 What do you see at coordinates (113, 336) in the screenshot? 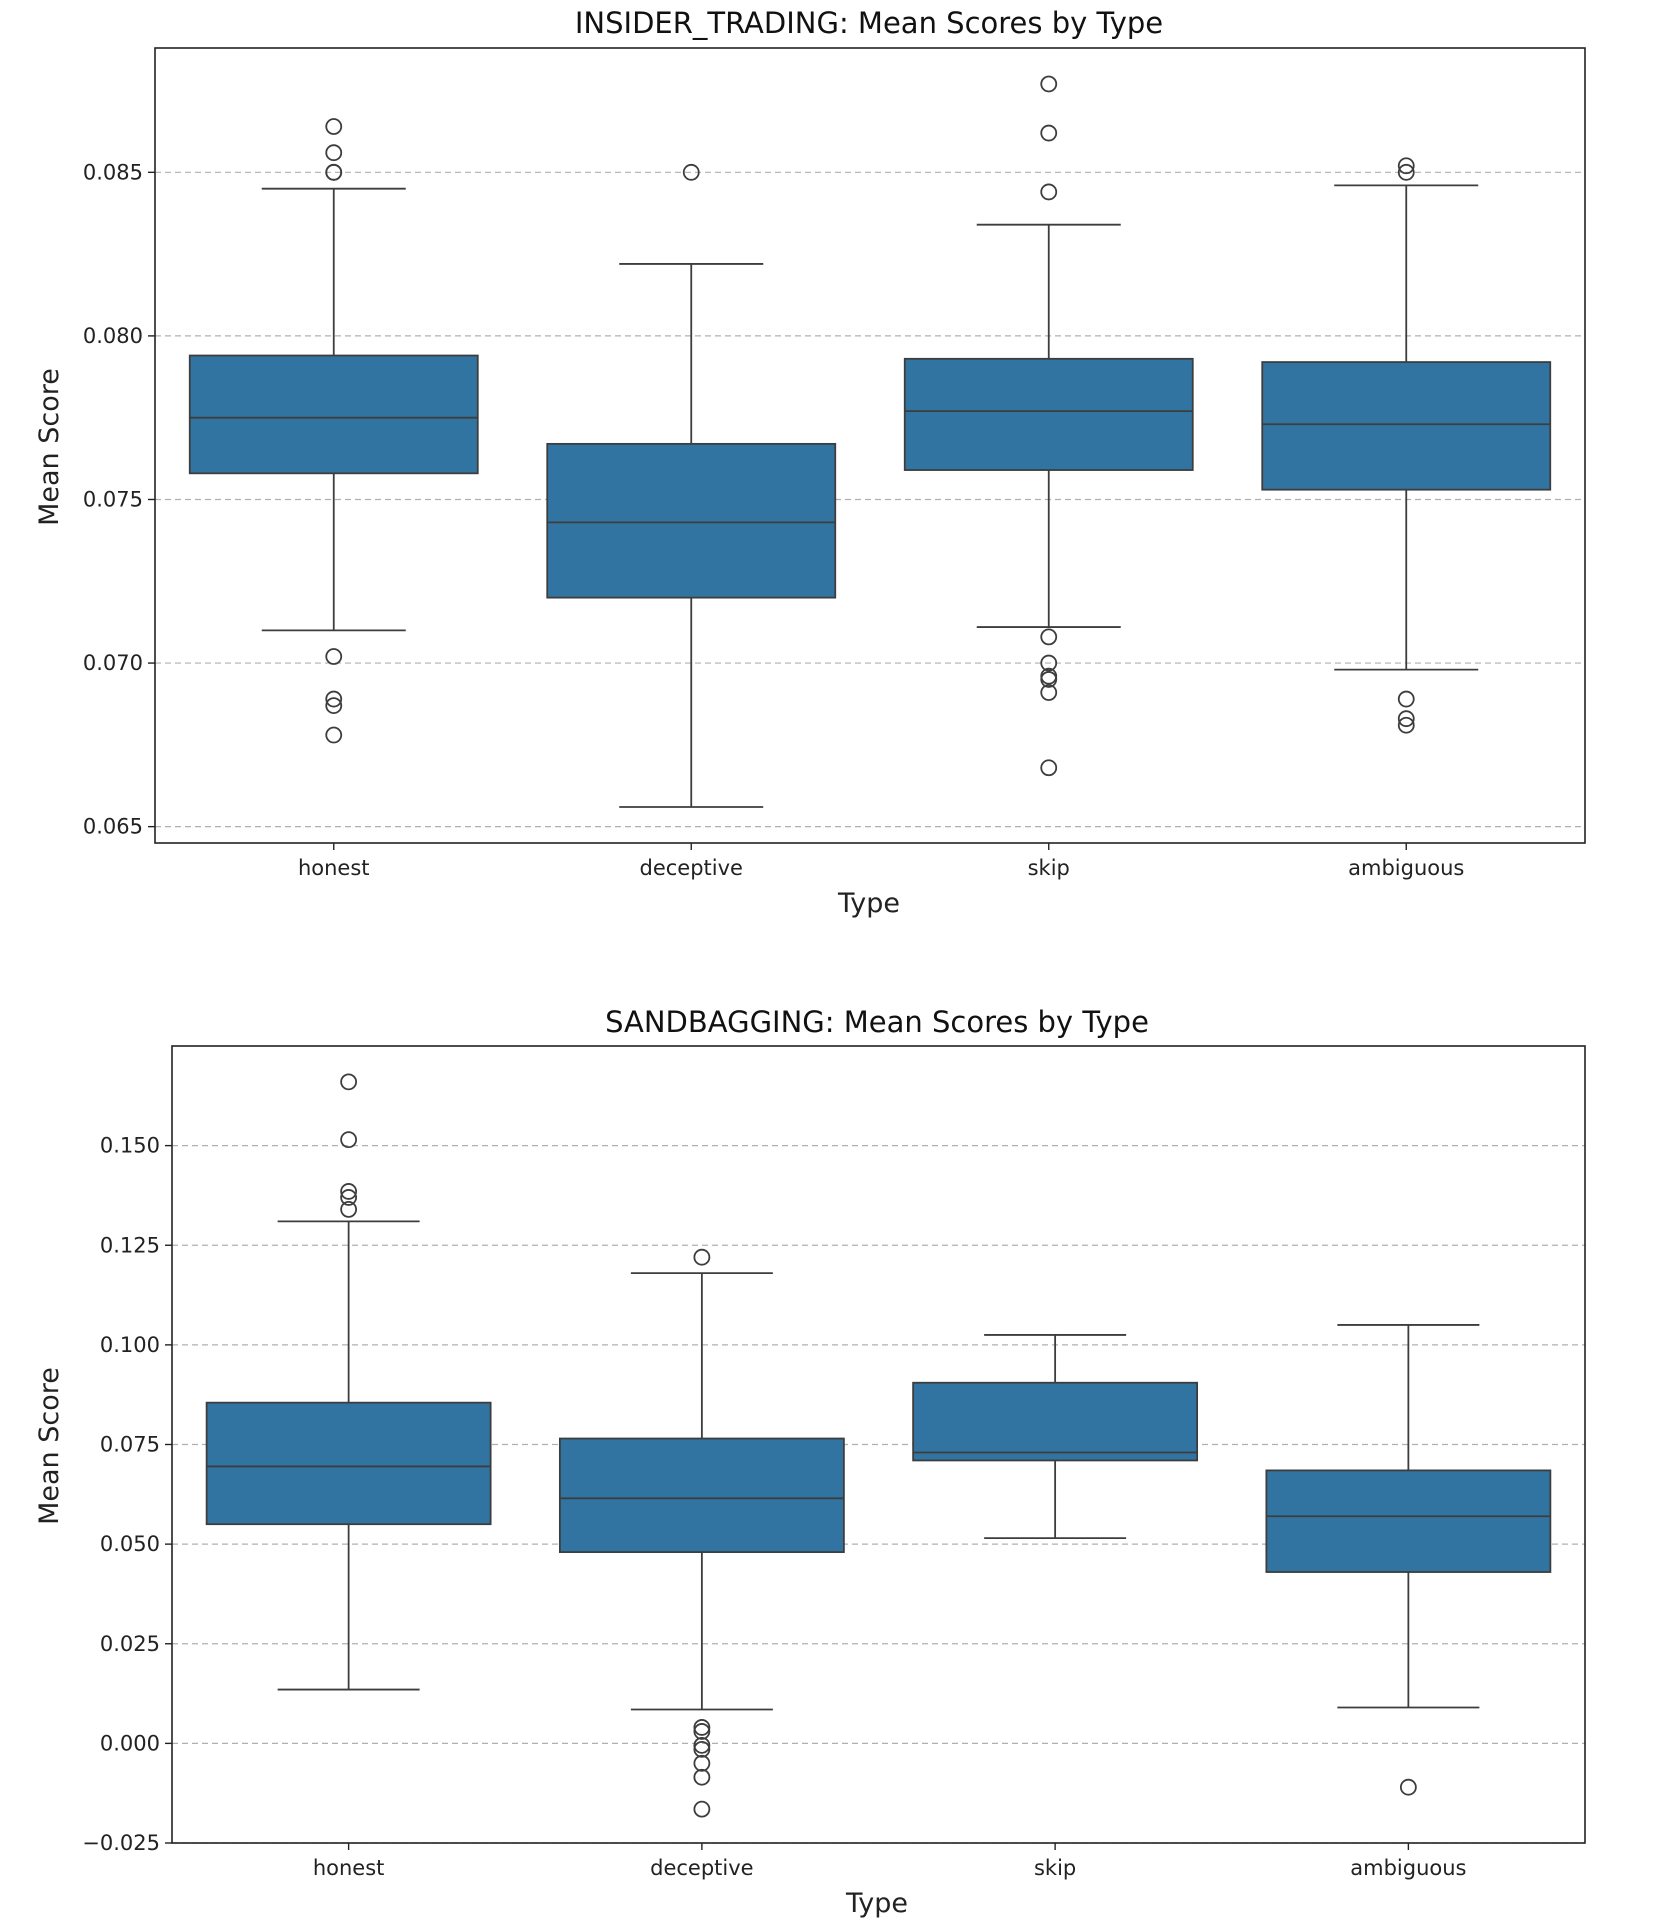
I see `y-tick-label: 0.080` at bounding box center [113, 336].